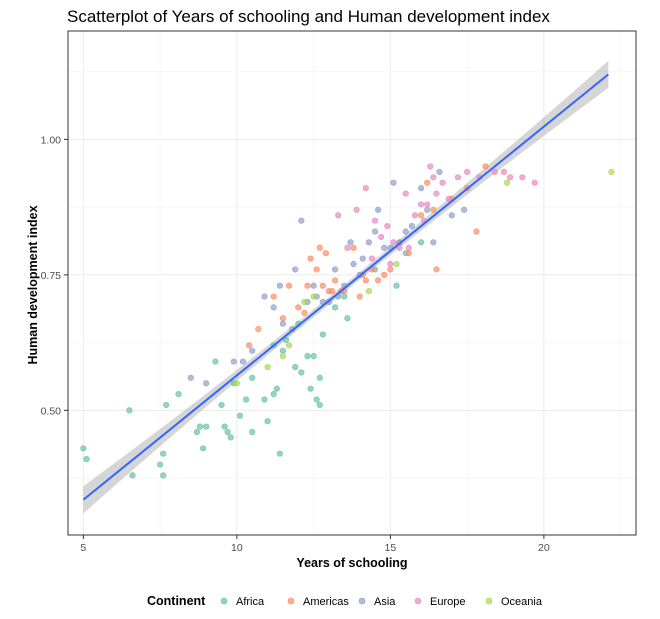  I want to click on x-axis: 5 10 15 20, so click(315, 544).